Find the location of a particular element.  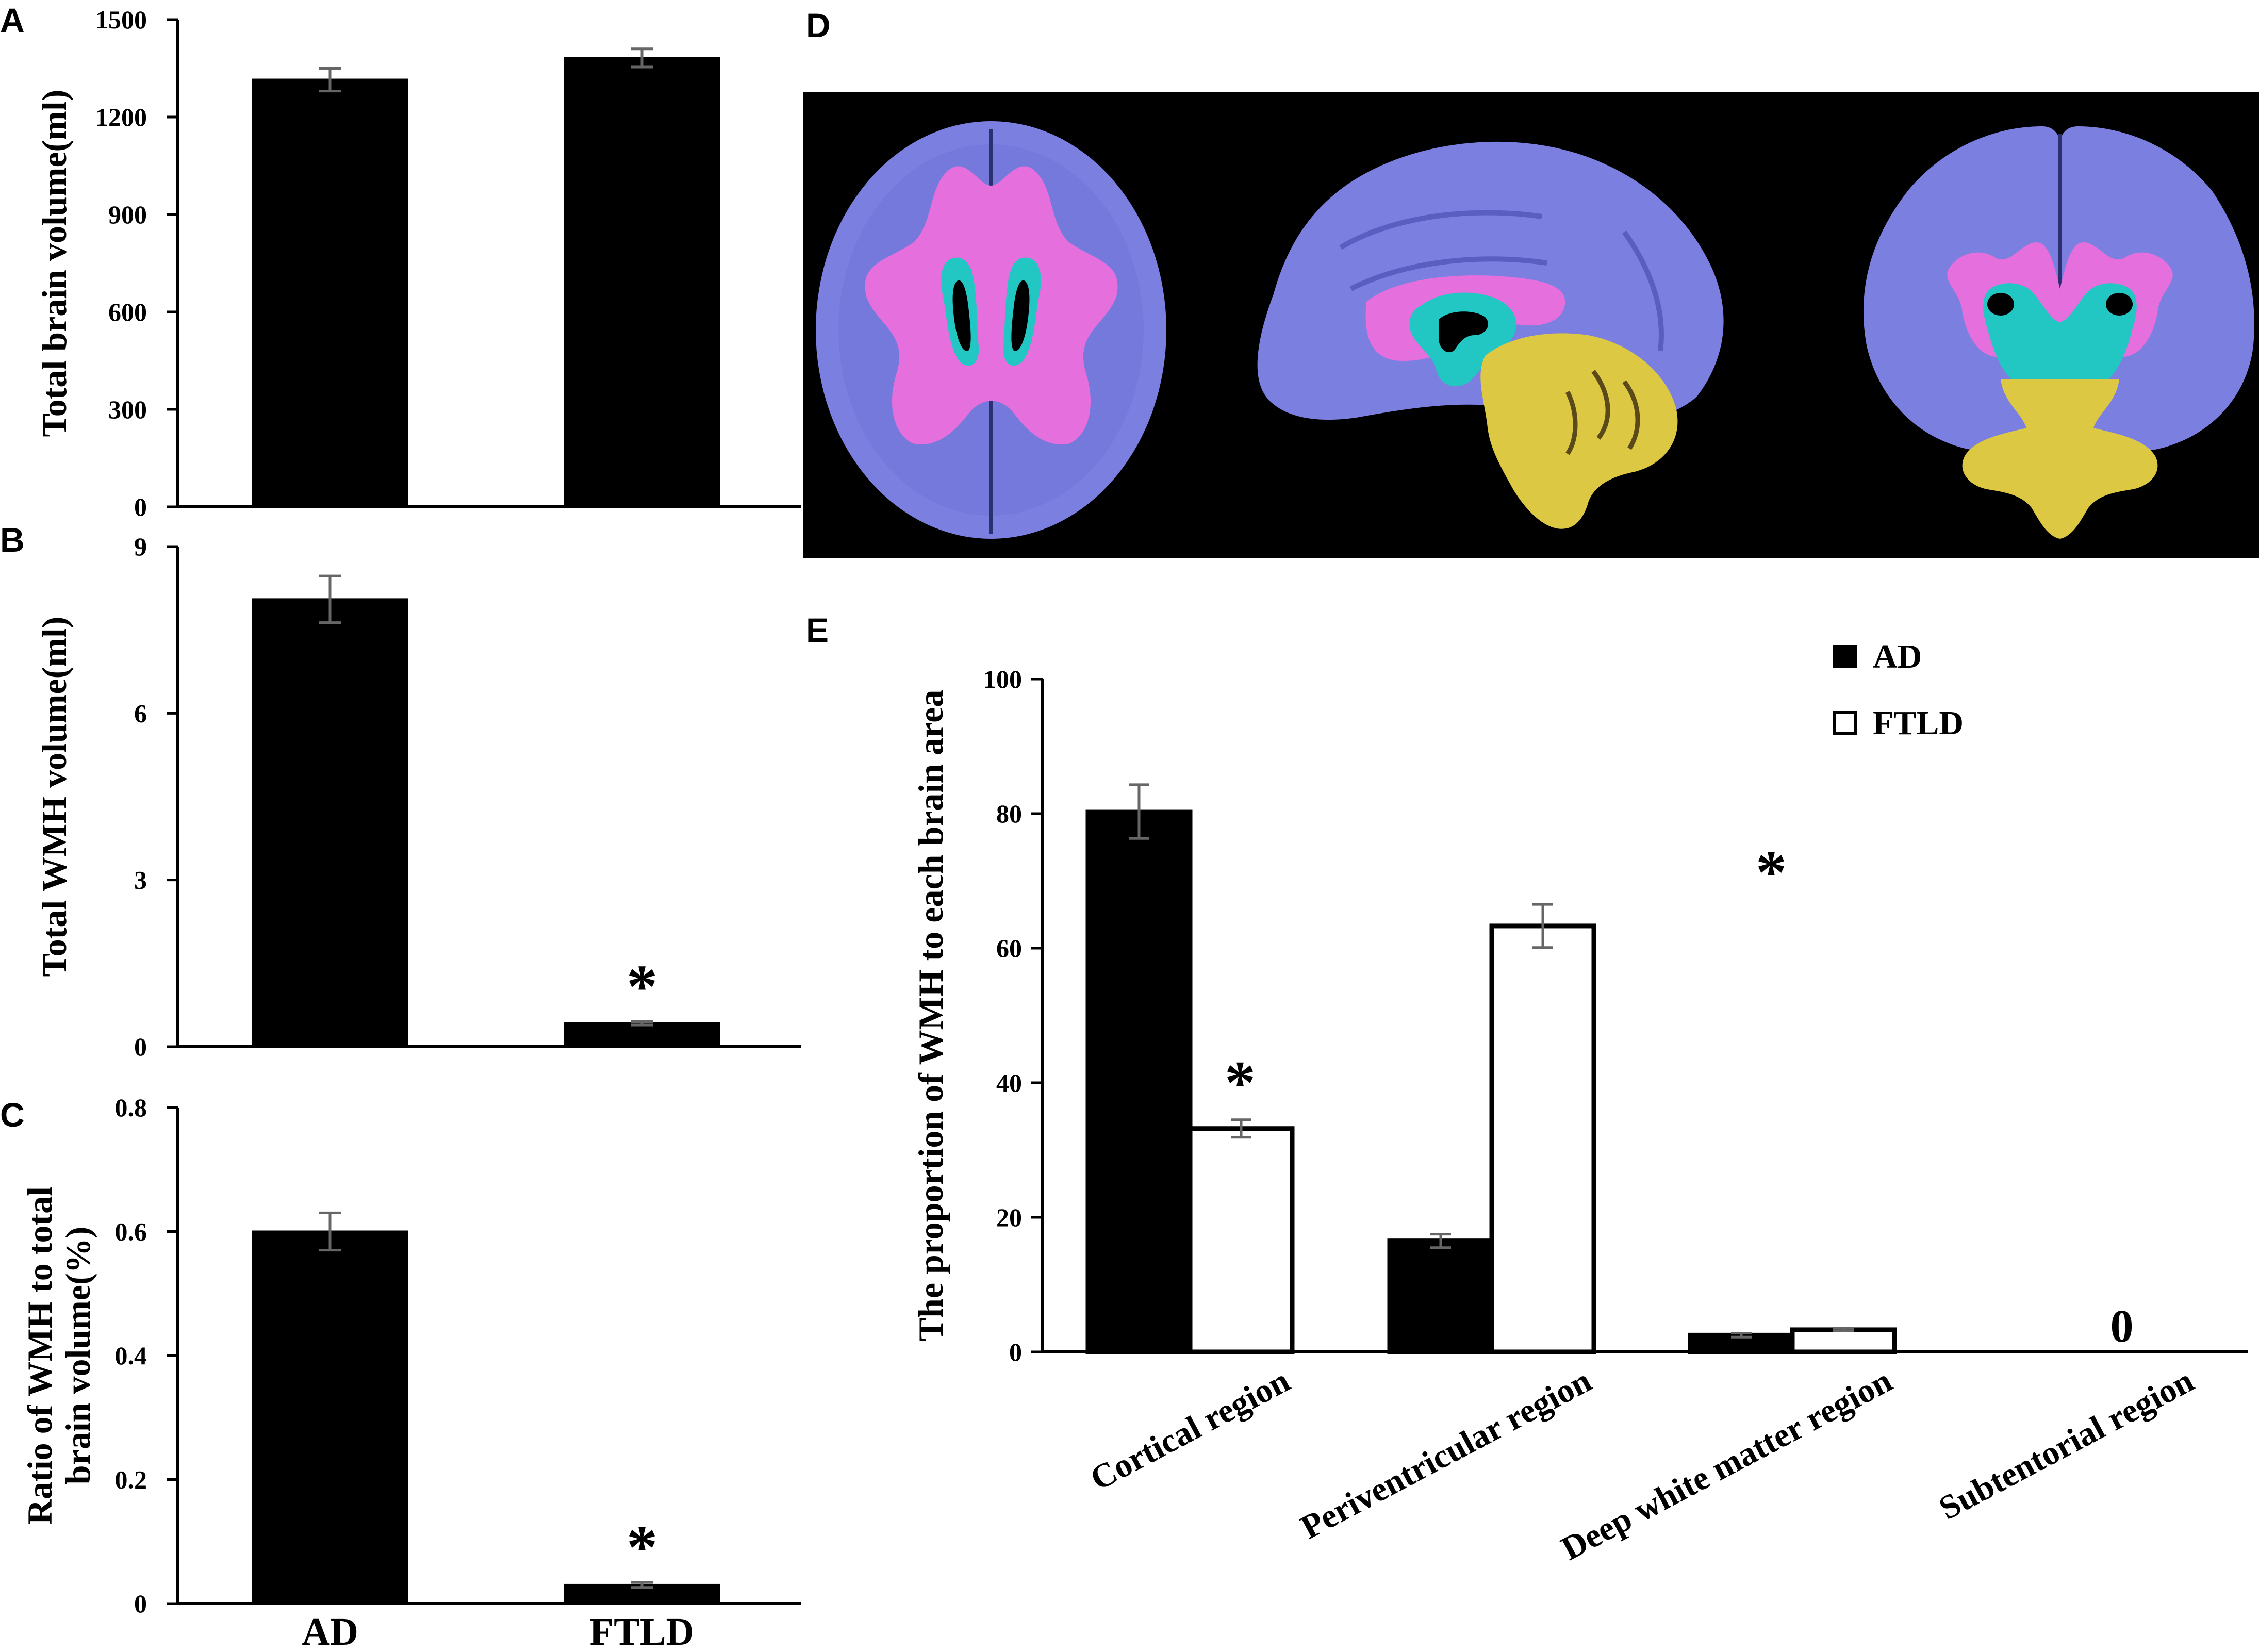

coronal-ventricle-left is located at coordinates (2000, 304).